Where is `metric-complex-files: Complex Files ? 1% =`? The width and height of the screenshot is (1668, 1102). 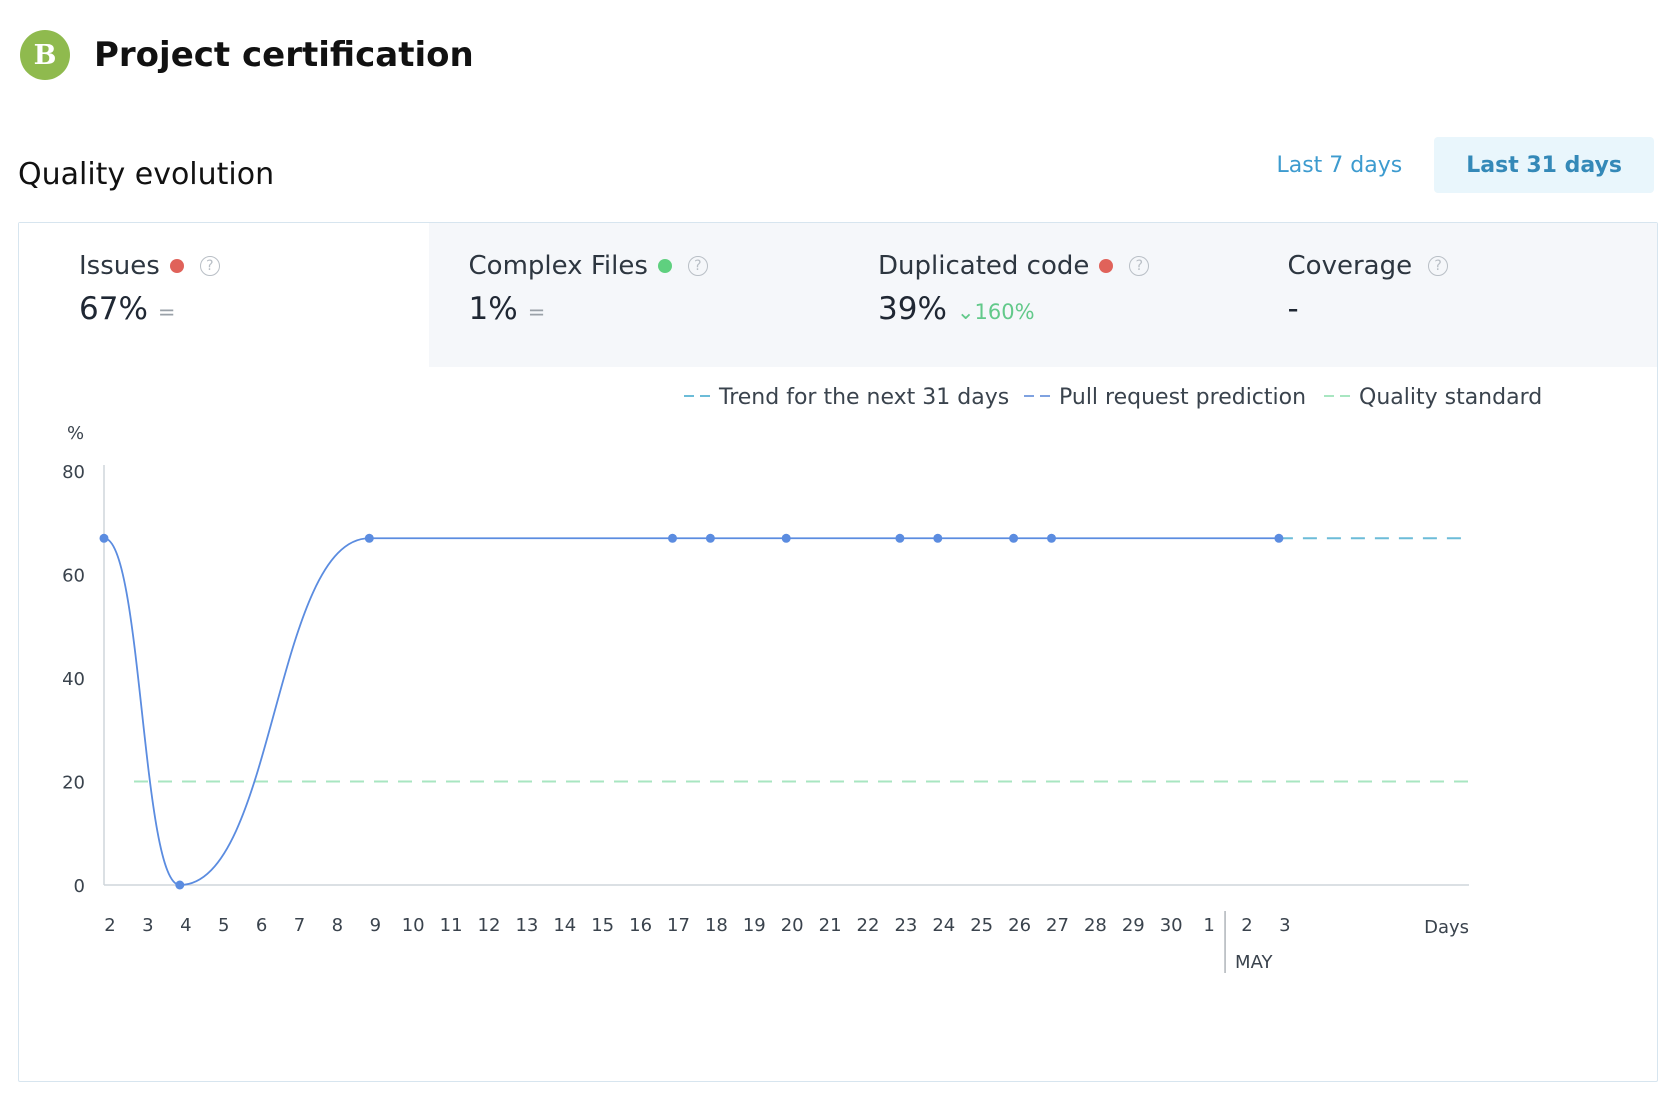
metric-complex-files: Complex Files ? 1% = is located at coordinates (633, 295).